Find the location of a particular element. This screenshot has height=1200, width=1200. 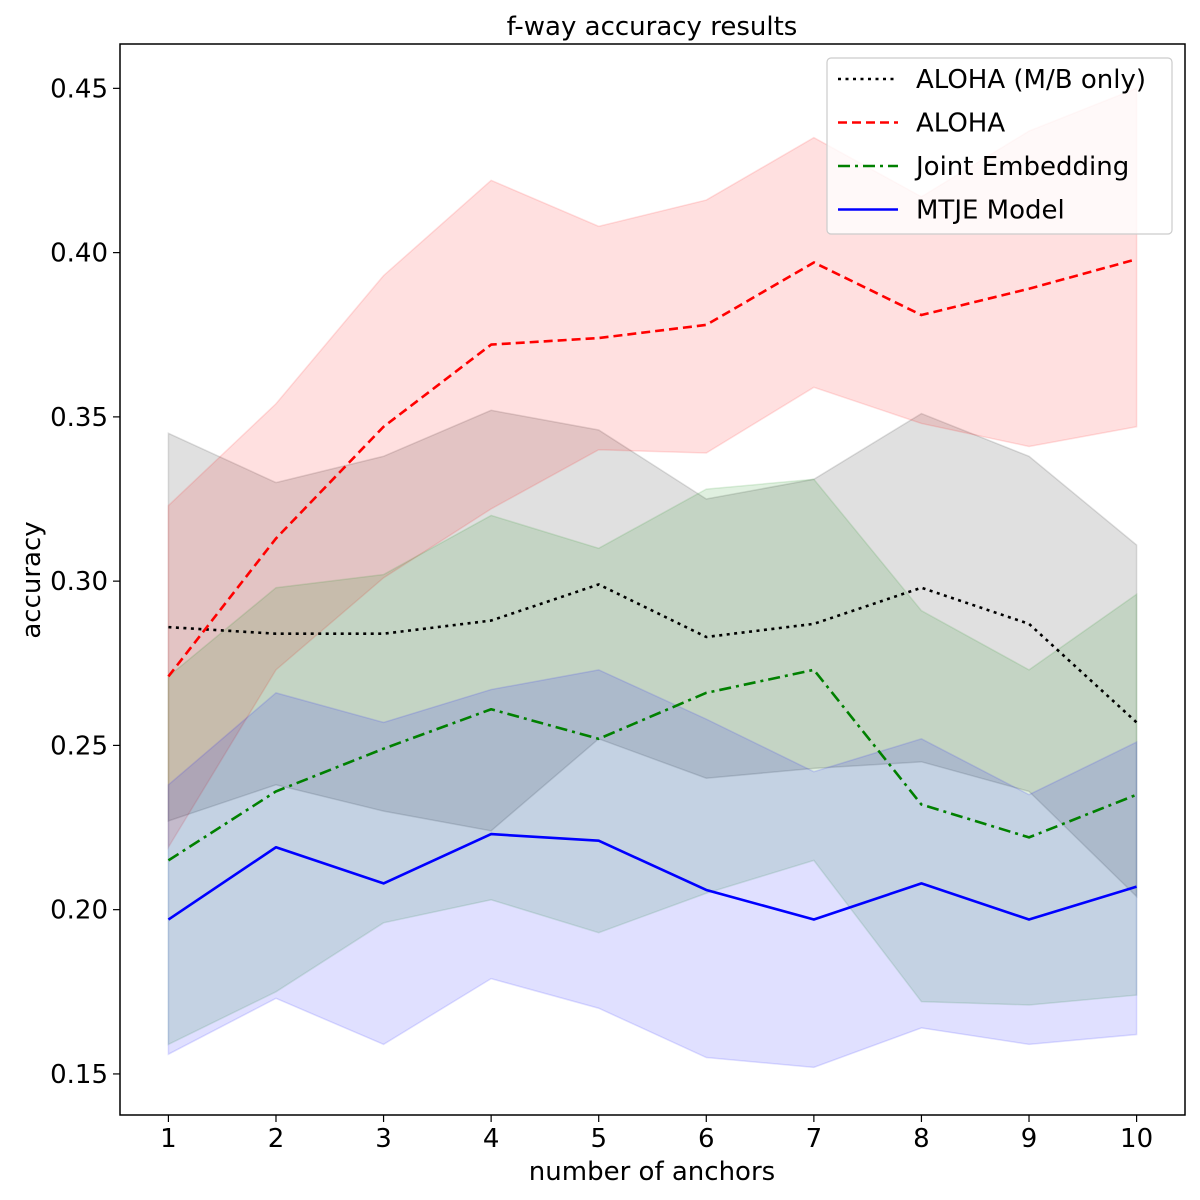

y-tick-label: 0.40 is located at coordinates (79, 254).